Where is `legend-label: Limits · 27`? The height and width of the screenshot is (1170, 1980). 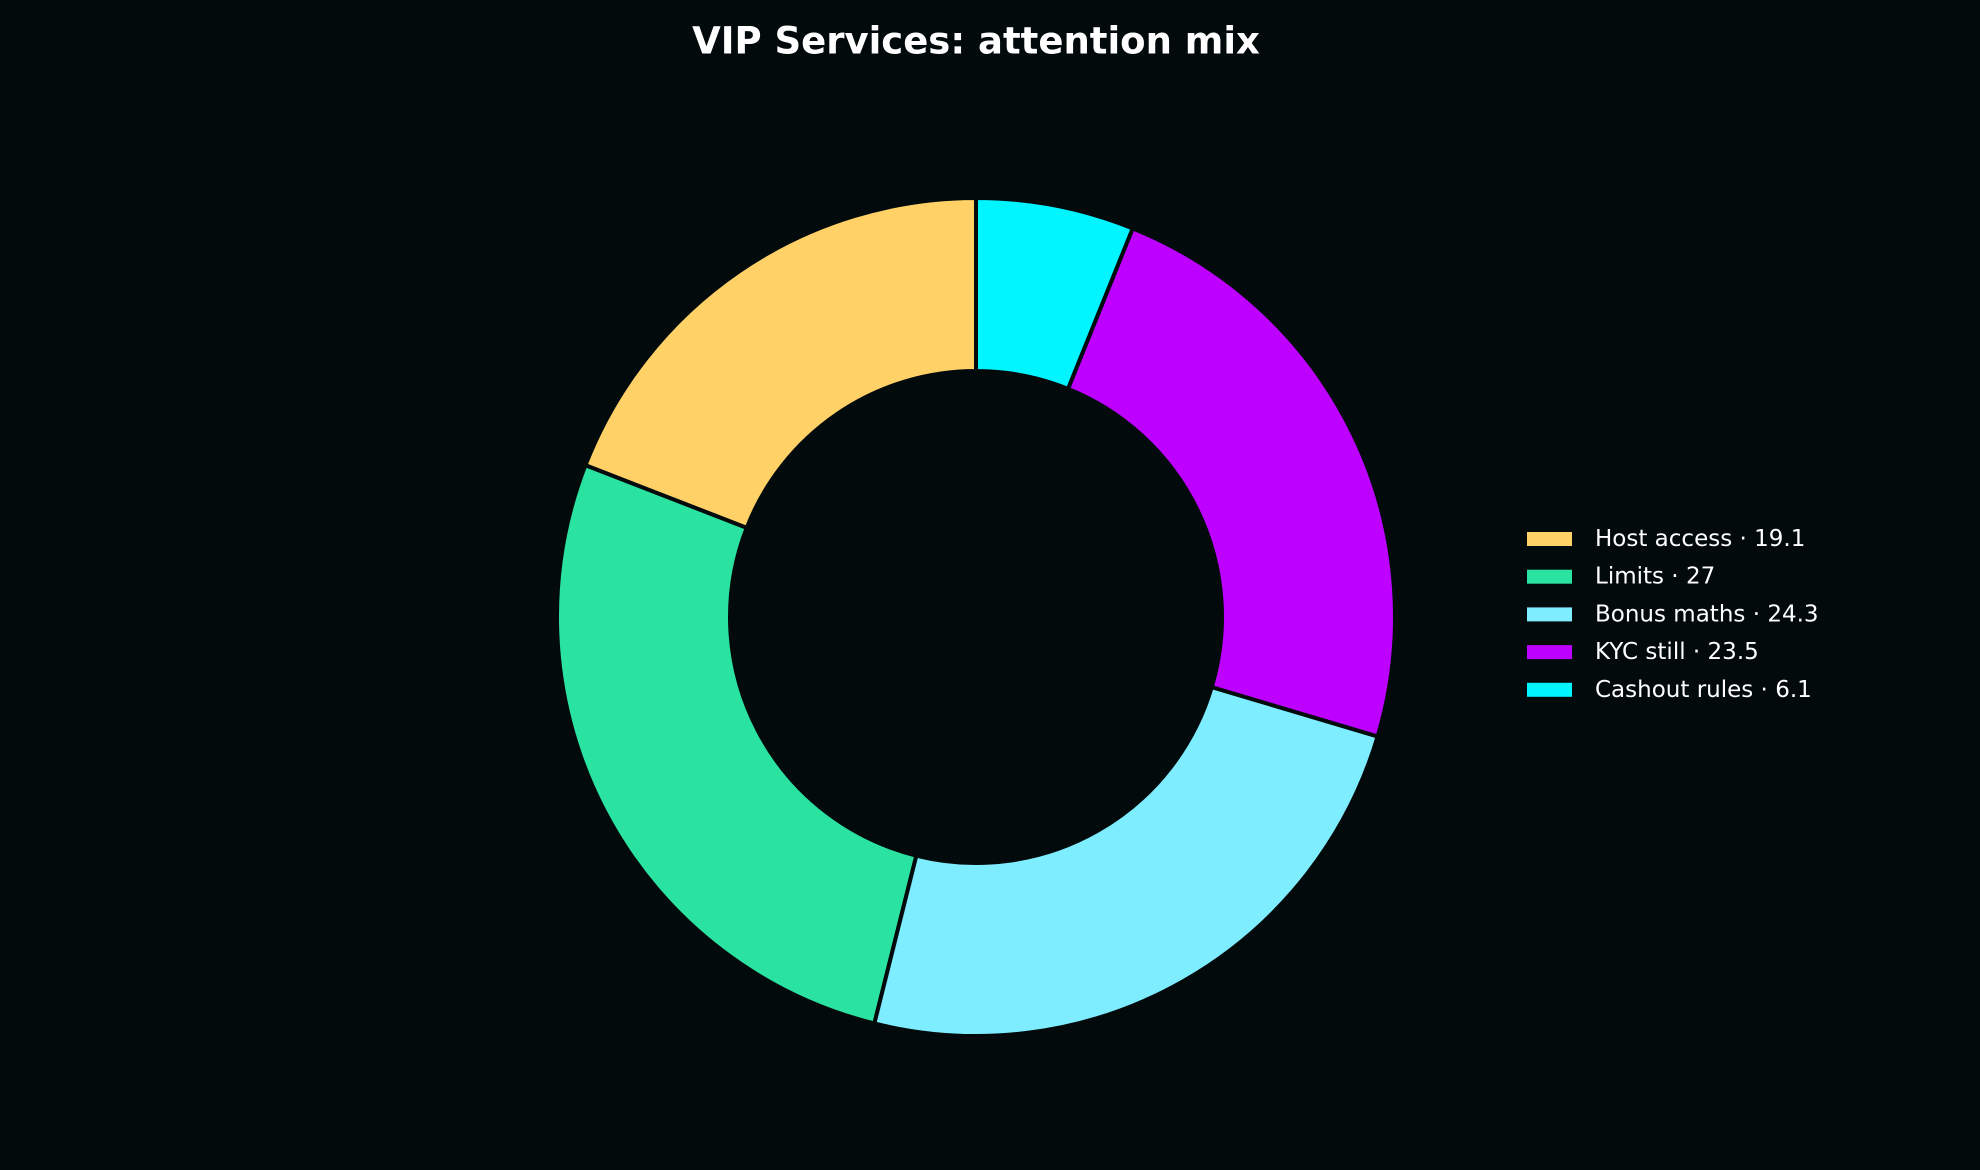 legend-label: Limits · 27 is located at coordinates (1655, 576).